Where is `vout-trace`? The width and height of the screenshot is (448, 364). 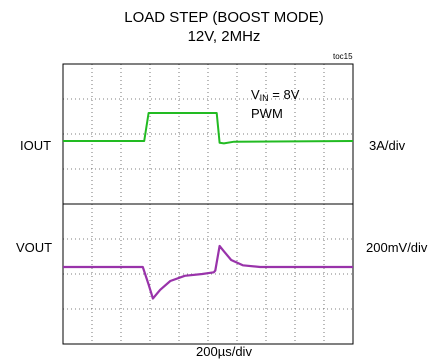
vout-trace is located at coordinates (208, 272).